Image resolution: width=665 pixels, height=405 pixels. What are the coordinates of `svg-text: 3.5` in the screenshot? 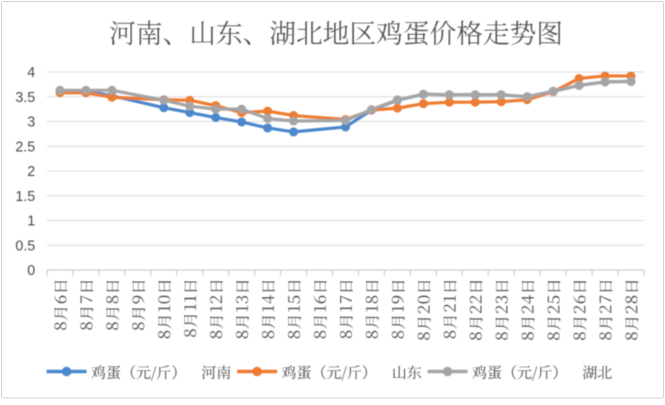 It's located at (25, 98).